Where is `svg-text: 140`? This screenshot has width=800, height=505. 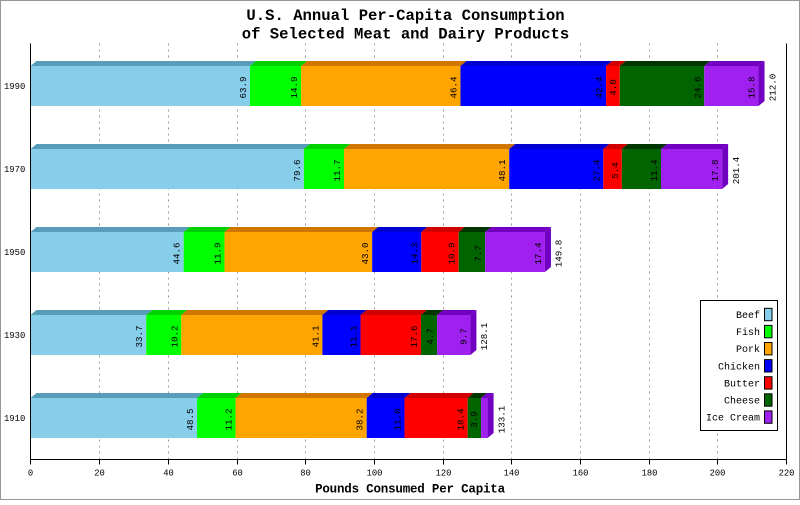 svg-text: 140 is located at coordinates (512, 474).